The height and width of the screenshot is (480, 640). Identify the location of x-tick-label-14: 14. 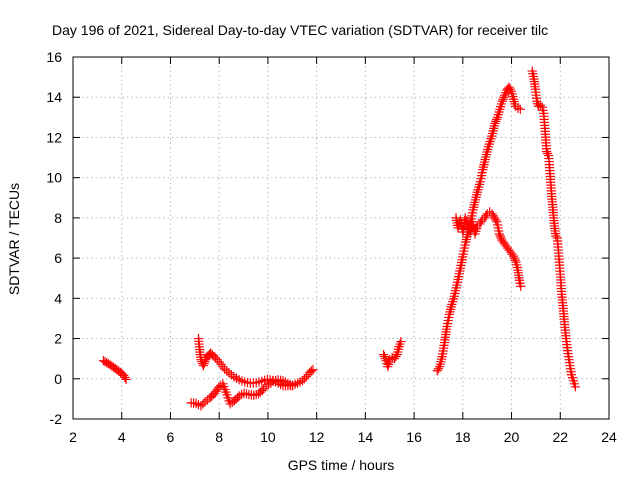
(366, 437).